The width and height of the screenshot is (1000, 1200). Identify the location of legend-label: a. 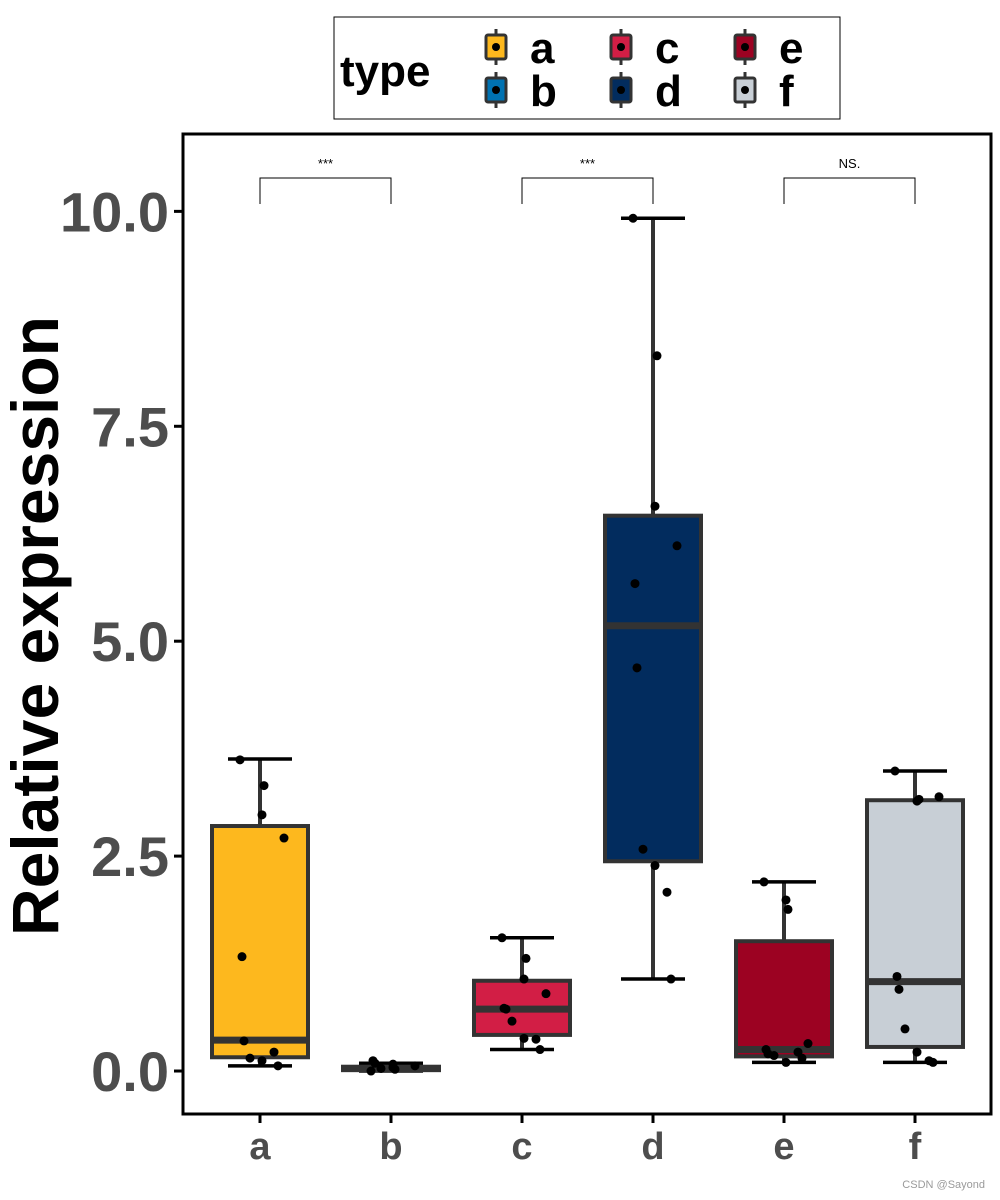
(542, 48).